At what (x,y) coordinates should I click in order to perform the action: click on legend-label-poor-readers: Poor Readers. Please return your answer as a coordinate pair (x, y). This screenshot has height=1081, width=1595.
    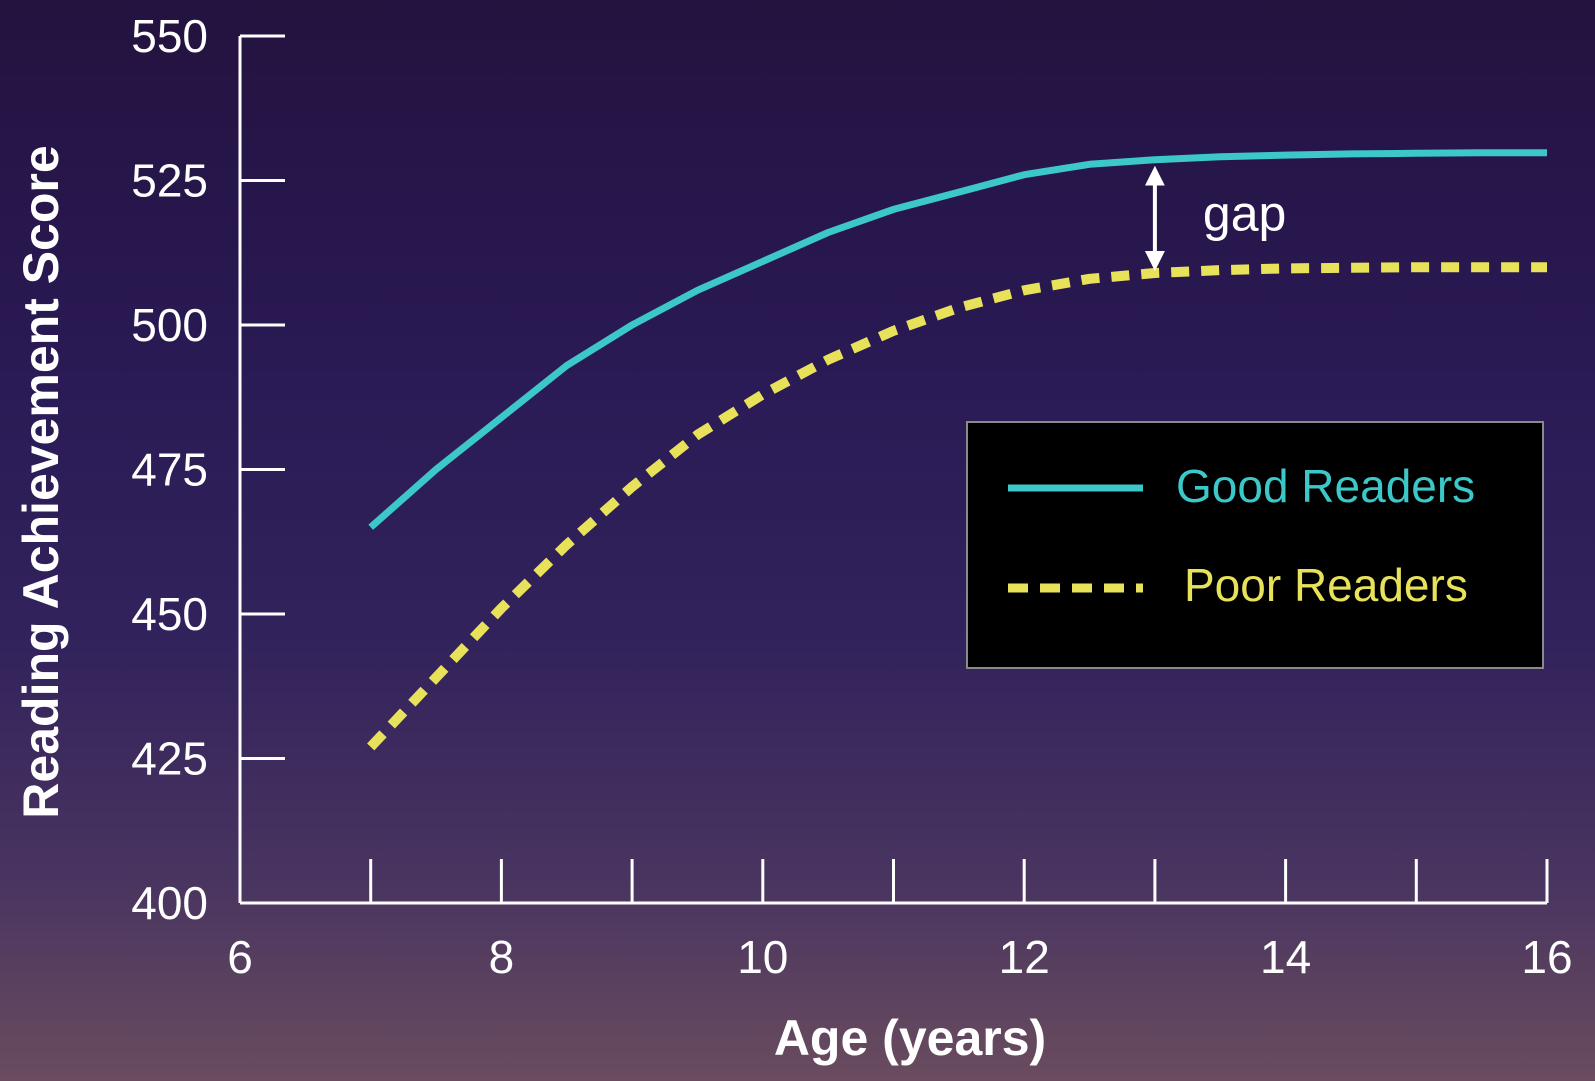
    Looking at the image, I should click on (1326, 585).